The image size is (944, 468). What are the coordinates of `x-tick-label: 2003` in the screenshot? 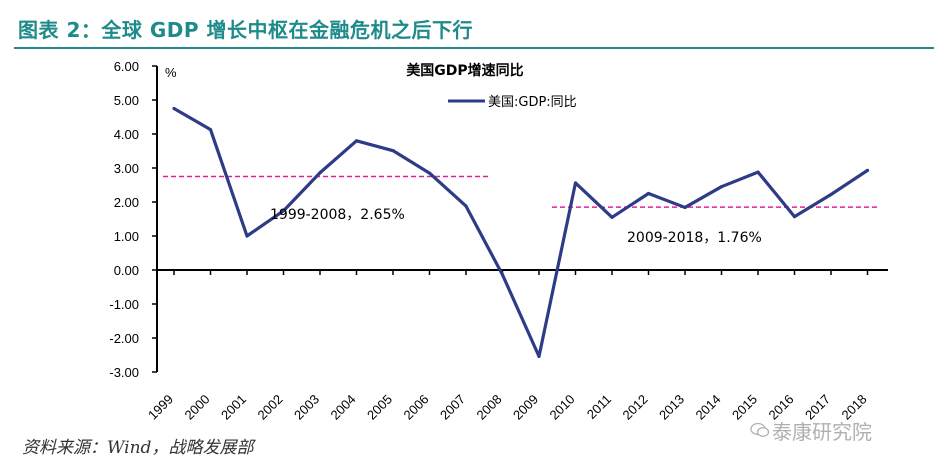 It's located at (306, 407).